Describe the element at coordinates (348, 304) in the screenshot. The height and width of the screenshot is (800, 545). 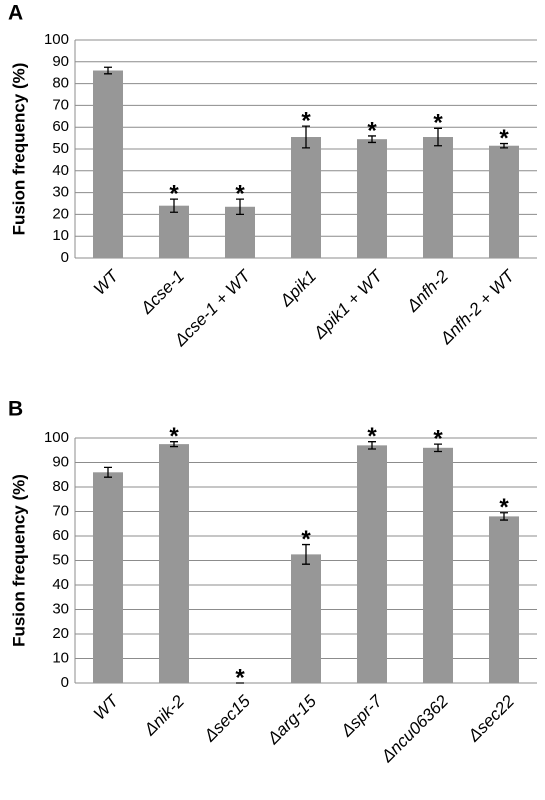
I see `x-tick-label: Δpik1 + WT` at that location.